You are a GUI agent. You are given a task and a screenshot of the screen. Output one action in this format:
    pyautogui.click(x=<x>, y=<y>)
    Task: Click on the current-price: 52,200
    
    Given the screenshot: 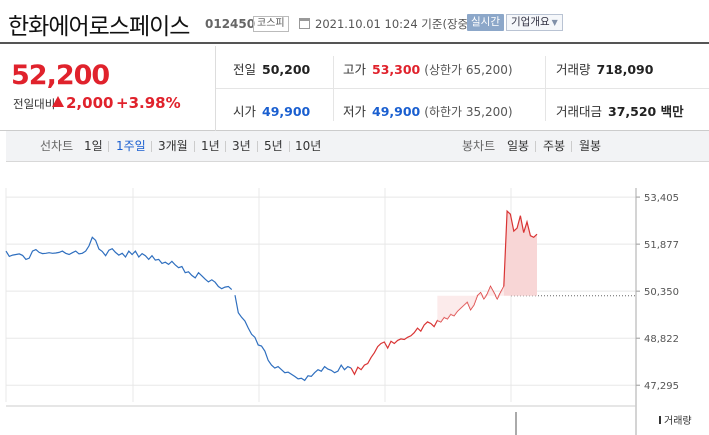 What is the action you would take?
    pyautogui.click(x=60, y=75)
    